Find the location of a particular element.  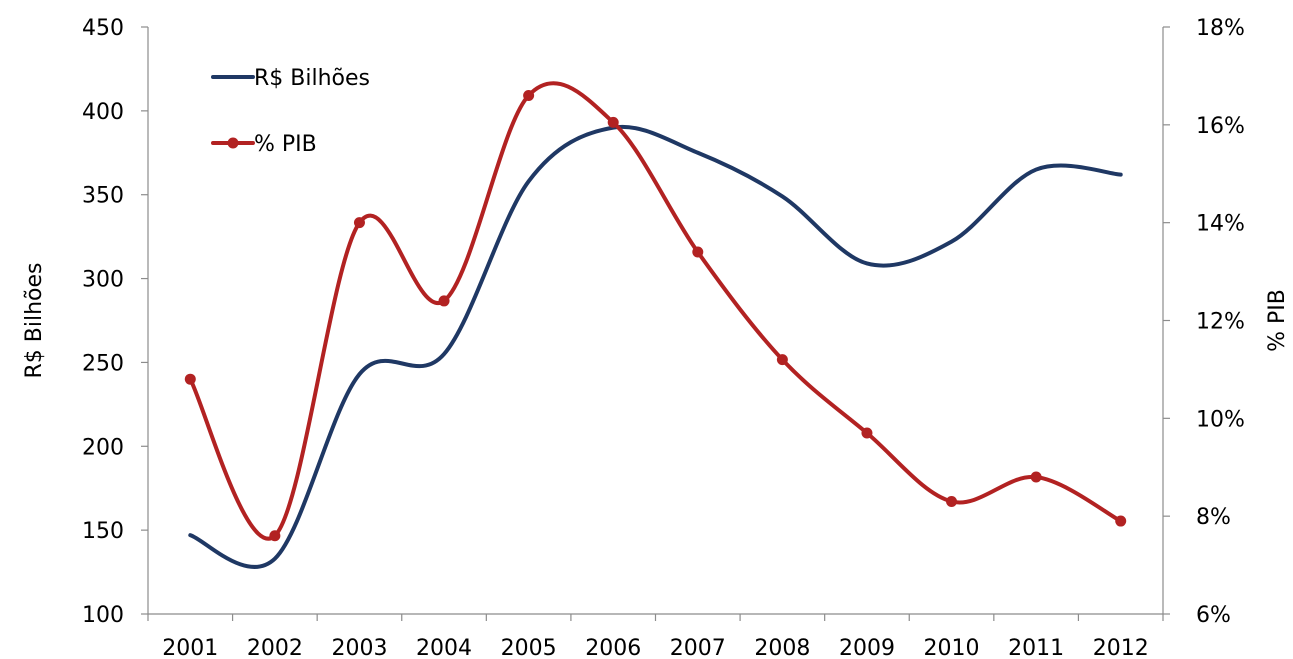

x-tick-label: 2003 is located at coordinates (359, 647).